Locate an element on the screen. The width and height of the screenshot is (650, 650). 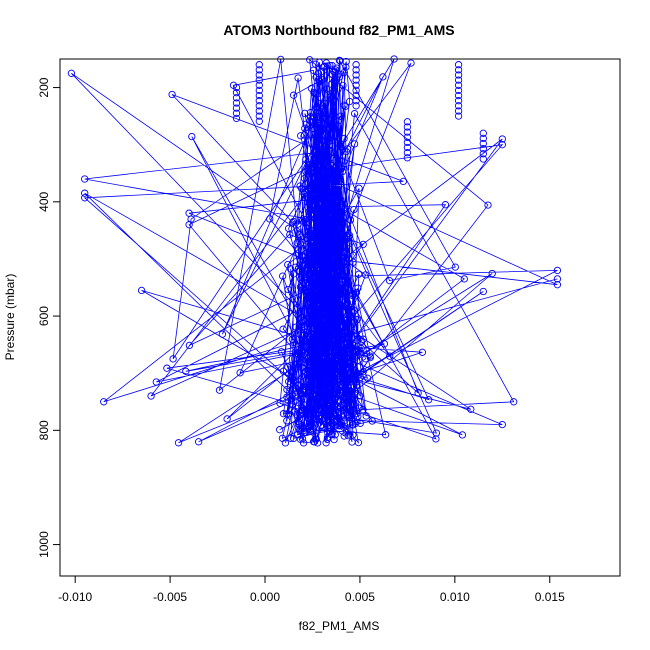
x-tick-label: 0.010 is located at coordinates (455, 597).